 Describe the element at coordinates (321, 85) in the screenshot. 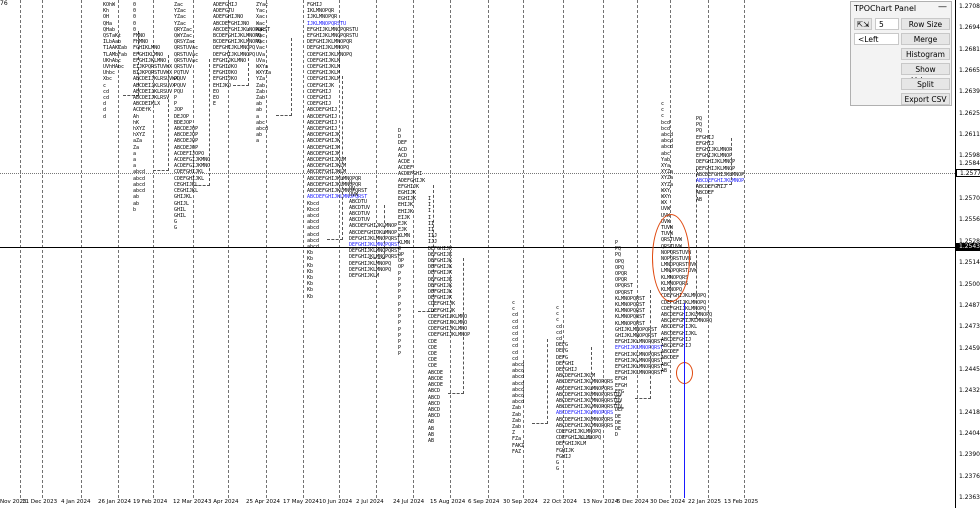

I see `tpo-row: CDEFGHIJK` at that location.